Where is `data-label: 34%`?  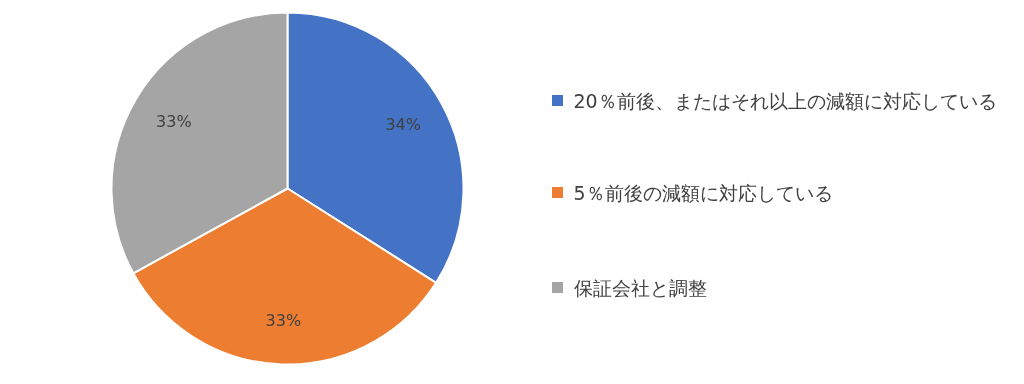
data-label: 34% is located at coordinates (403, 125).